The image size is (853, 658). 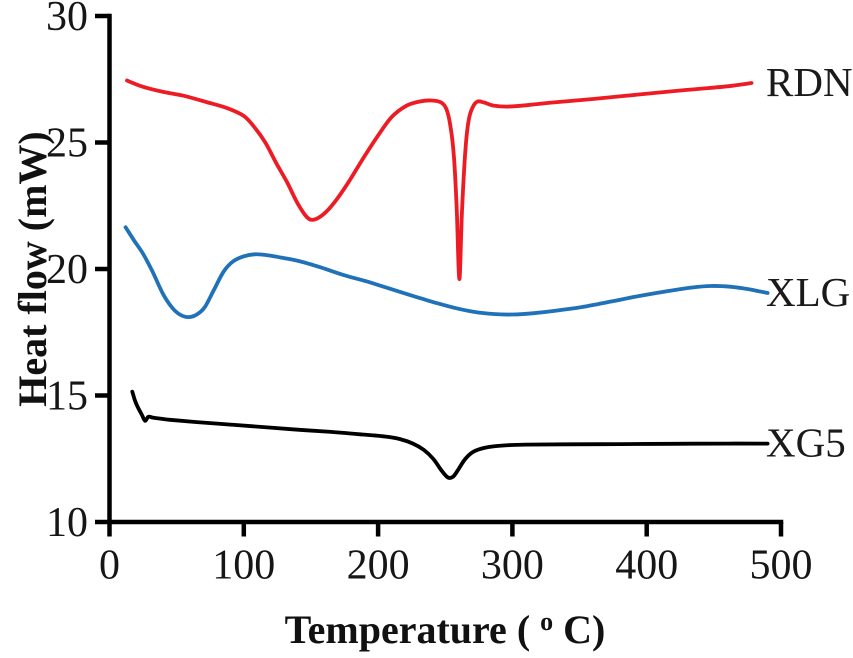 I want to click on y-tick-label: 30, so click(x=67, y=20).